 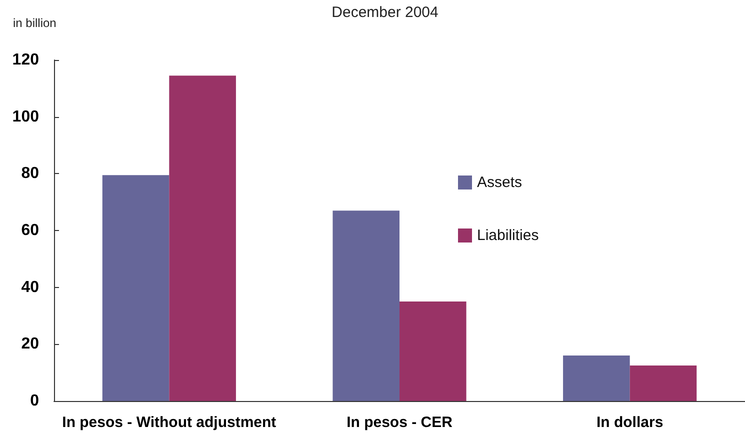 What do you see at coordinates (385, 12) in the screenshot?
I see `chart-title: December 2004` at bounding box center [385, 12].